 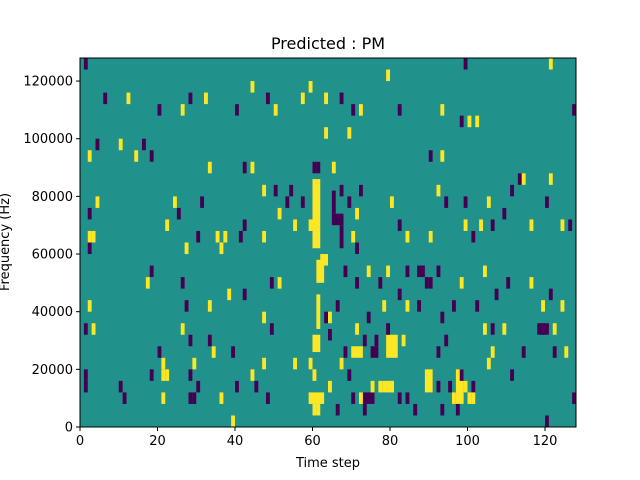 What do you see at coordinates (545, 441) in the screenshot?
I see `x-tick-label: 120` at bounding box center [545, 441].